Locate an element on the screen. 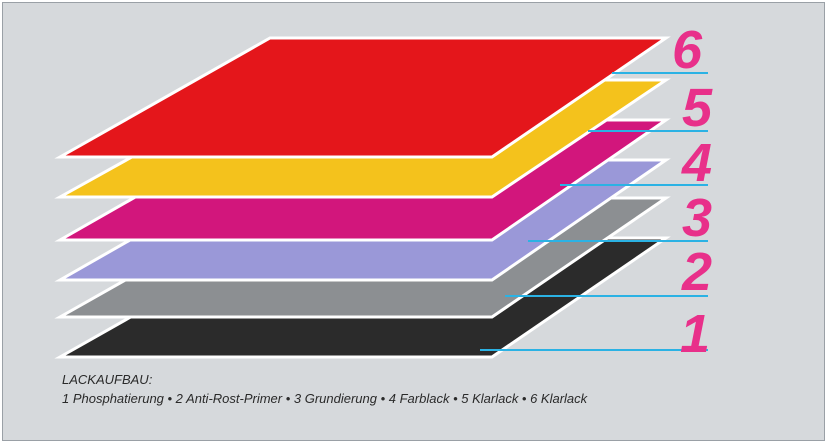 This screenshot has width=829, height=445. layer-number-4: 4 is located at coordinates (696, 163).